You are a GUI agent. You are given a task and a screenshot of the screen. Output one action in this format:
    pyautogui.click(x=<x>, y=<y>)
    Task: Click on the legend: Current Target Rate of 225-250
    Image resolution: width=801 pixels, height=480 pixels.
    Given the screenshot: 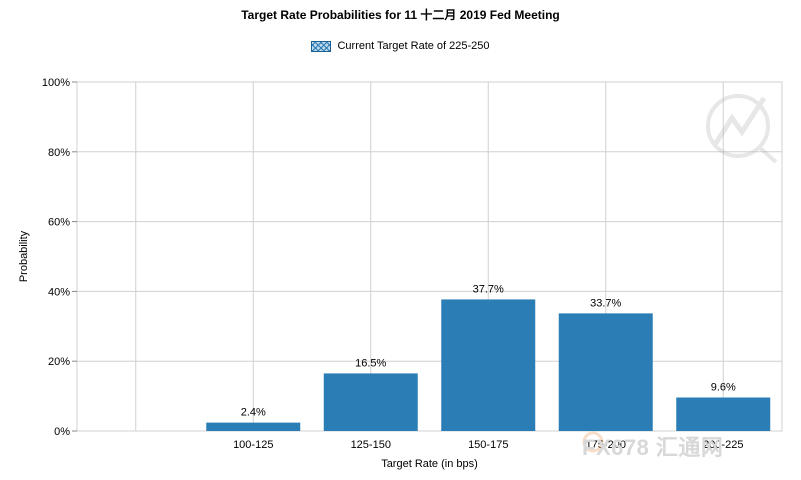 What is the action you would take?
    pyautogui.click(x=400, y=46)
    